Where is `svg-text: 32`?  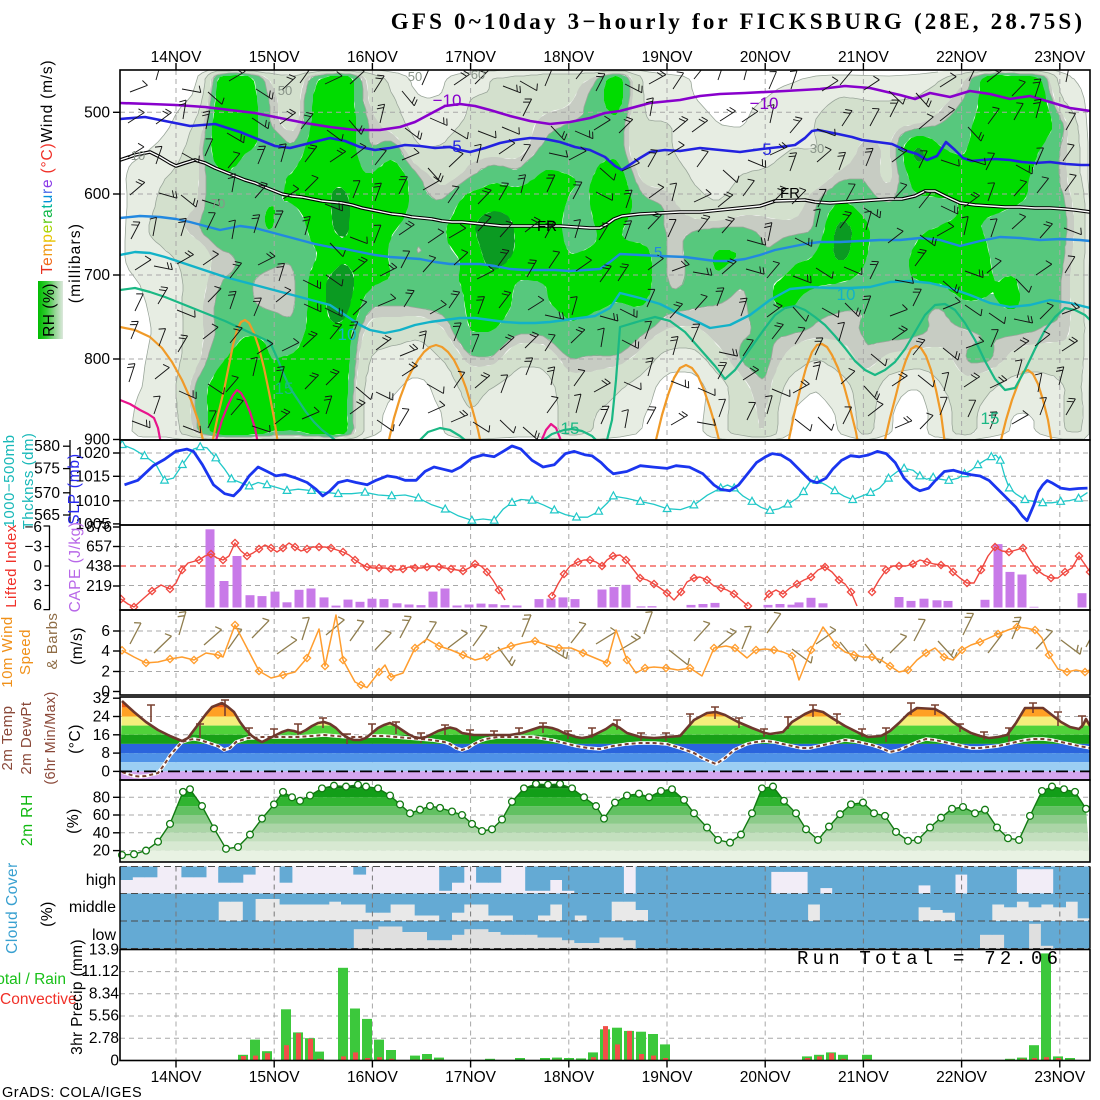 svg-text: 32 is located at coordinates (101, 698).